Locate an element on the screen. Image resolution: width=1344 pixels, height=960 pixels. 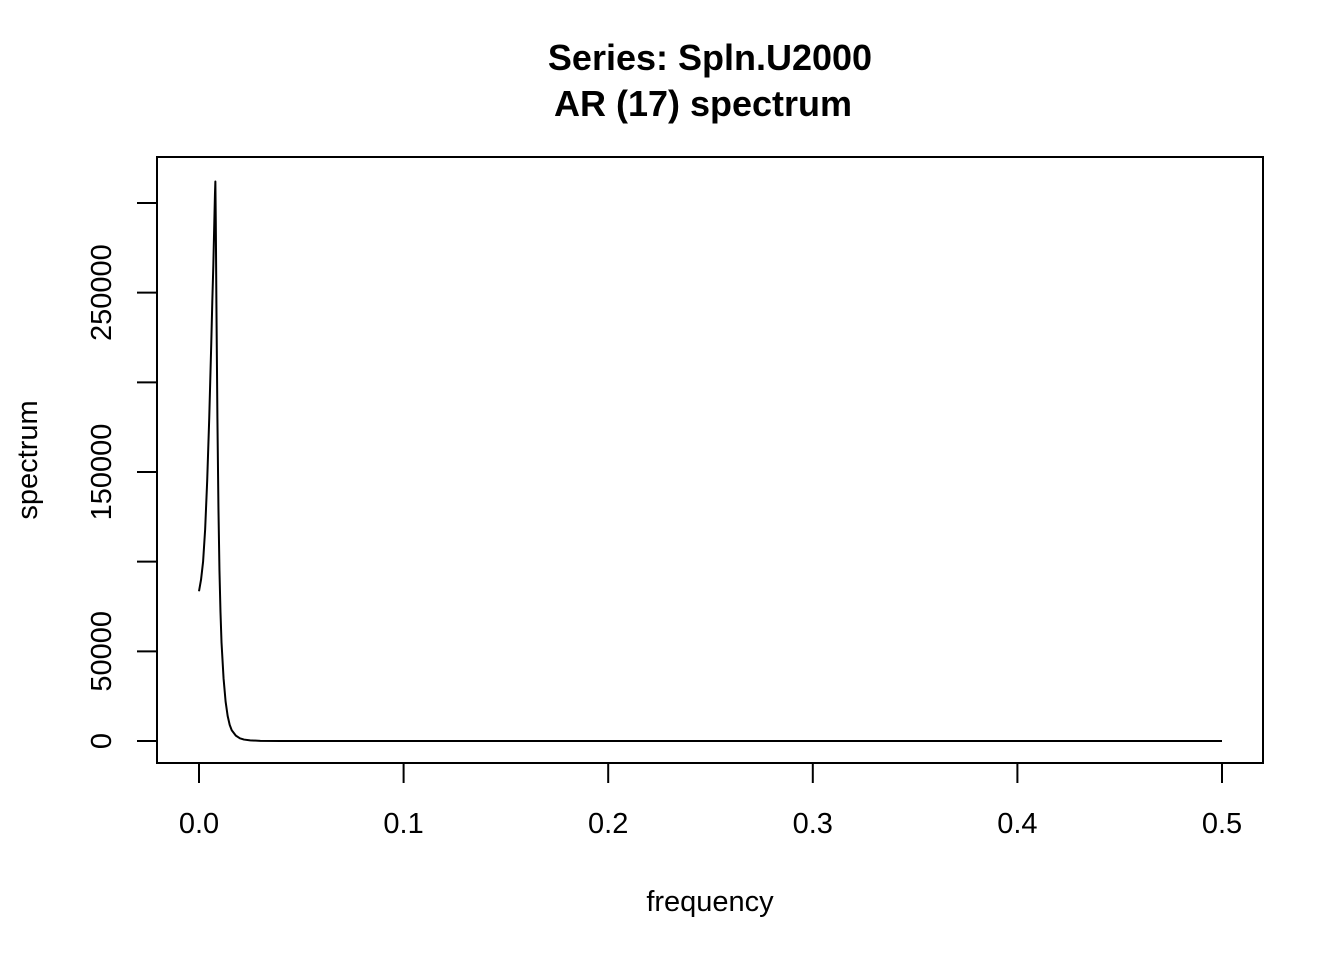
y-tick-label: 0 is located at coordinates (102, 741).